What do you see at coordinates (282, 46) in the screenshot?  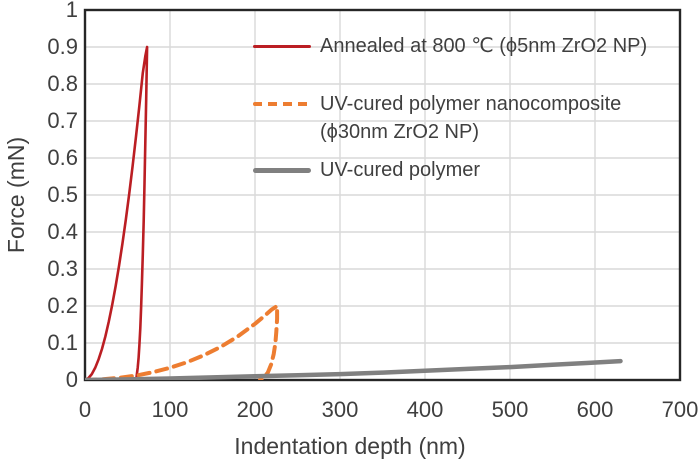 I see `legend-line-swatch-annealed` at bounding box center [282, 46].